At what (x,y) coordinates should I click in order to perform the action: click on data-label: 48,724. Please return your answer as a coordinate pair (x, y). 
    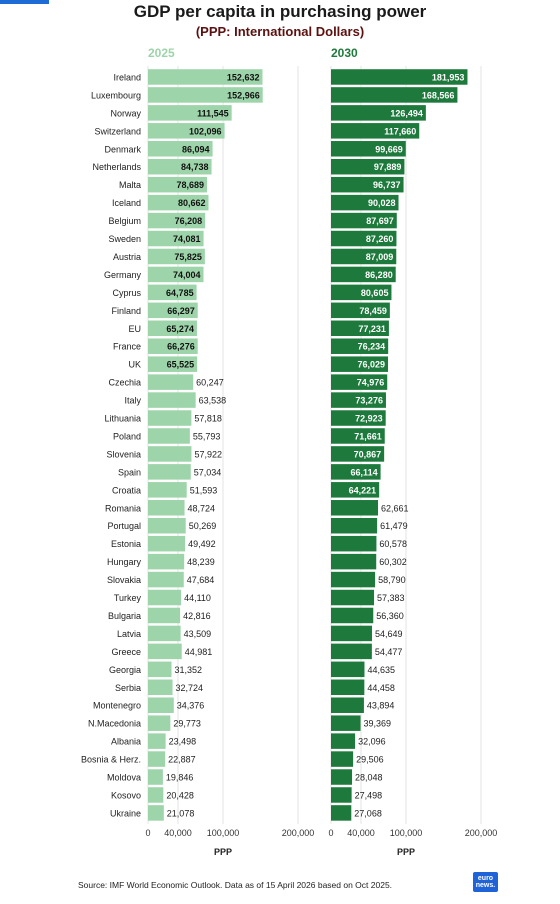
    Looking at the image, I should click on (202, 508).